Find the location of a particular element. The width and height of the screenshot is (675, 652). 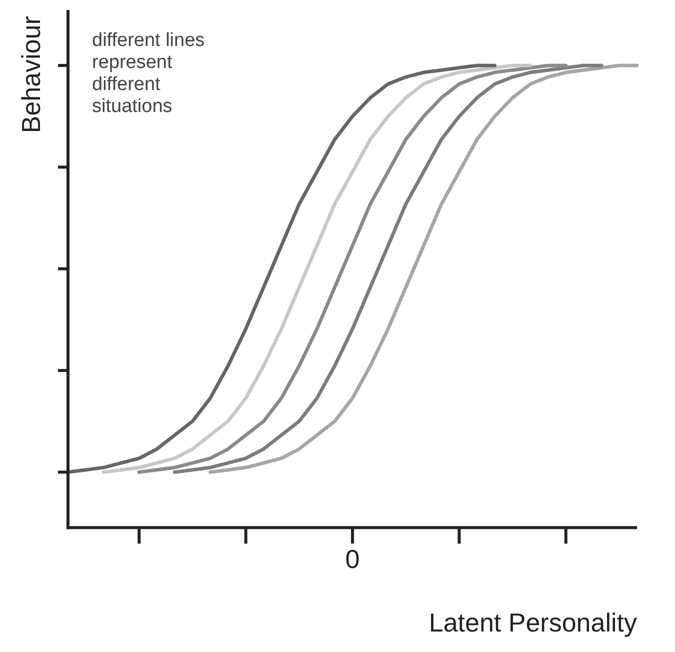

text: 0 is located at coordinates (352, 559).